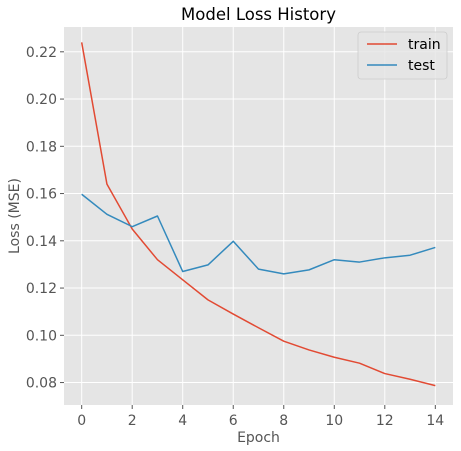 This screenshot has width=461, height=451. I want to click on legend-label-test: test, so click(421, 66).